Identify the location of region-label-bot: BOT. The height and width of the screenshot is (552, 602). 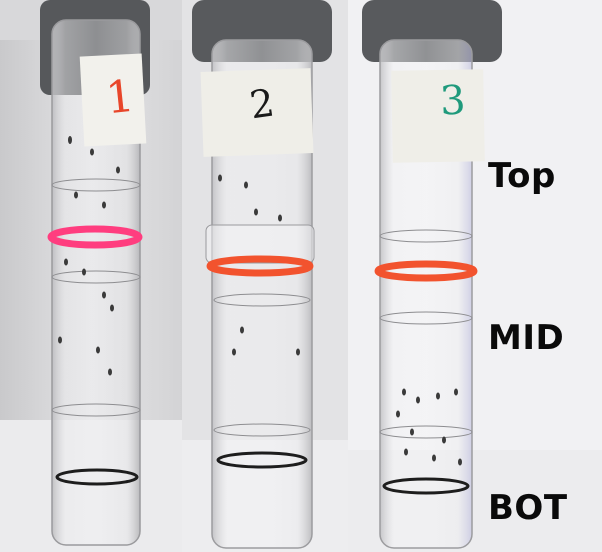
(528, 508).